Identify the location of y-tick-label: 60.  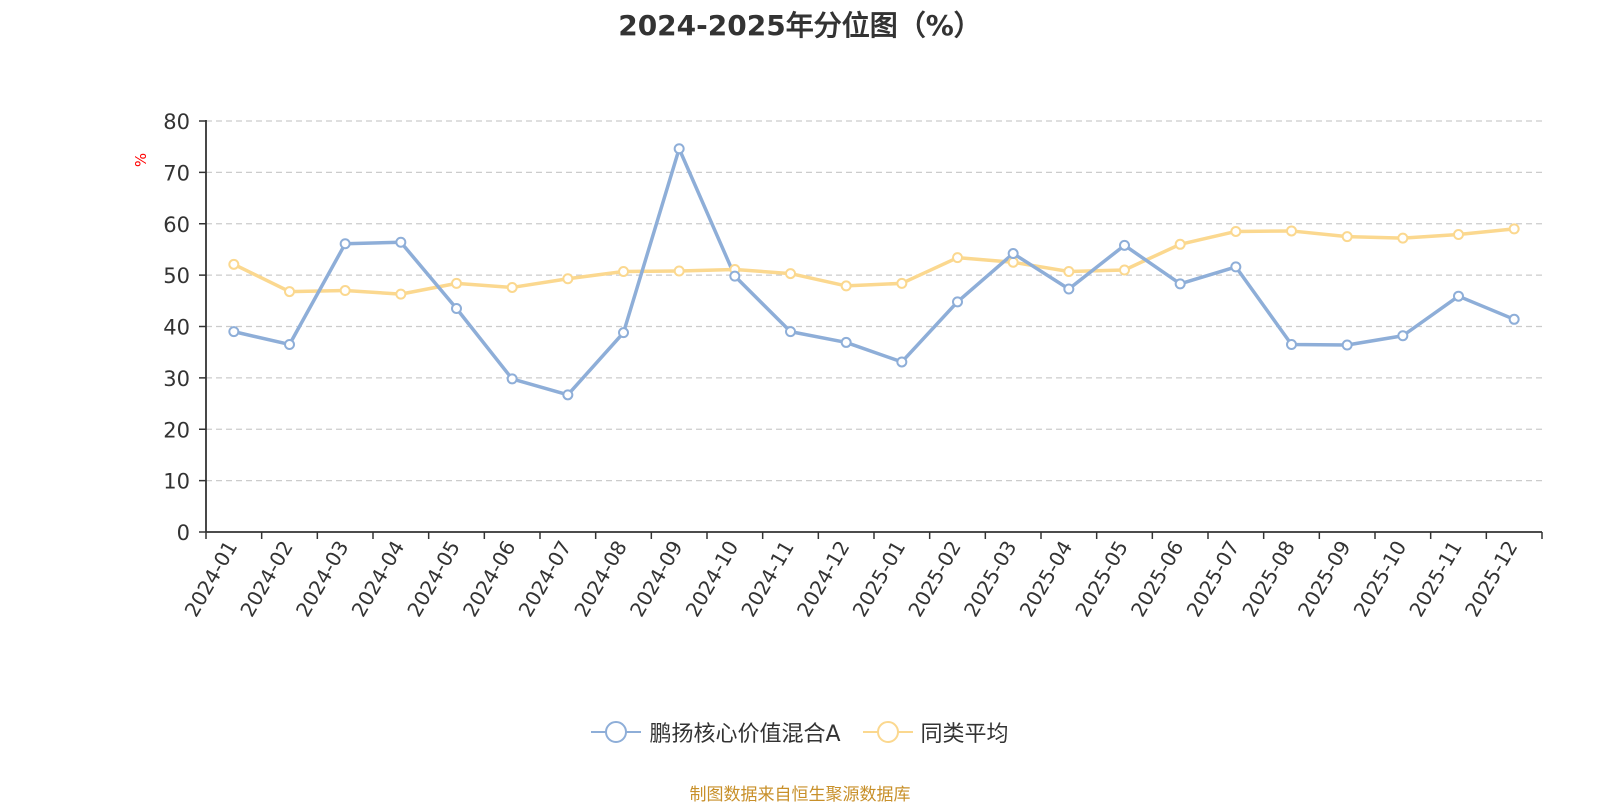
(176, 225).